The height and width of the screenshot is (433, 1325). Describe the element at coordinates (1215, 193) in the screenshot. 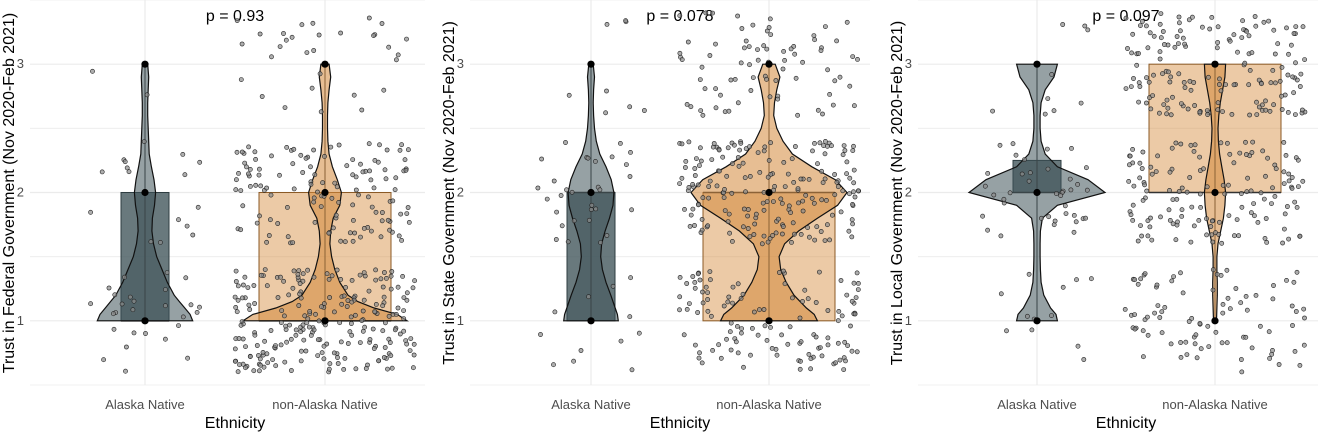

I see `group-non-alaska-native` at that location.